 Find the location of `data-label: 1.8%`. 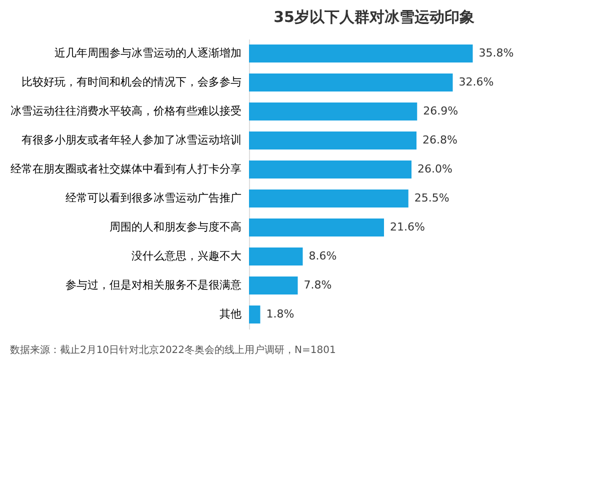

data-label: 1.8% is located at coordinates (280, 314).